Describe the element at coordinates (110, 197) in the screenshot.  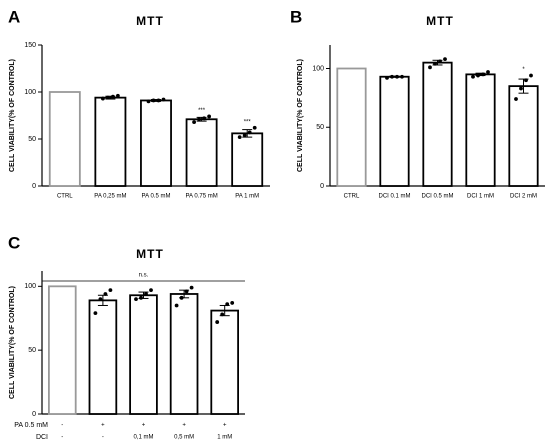
I see `x-tick-label: PA 0,25 mM` at that location.